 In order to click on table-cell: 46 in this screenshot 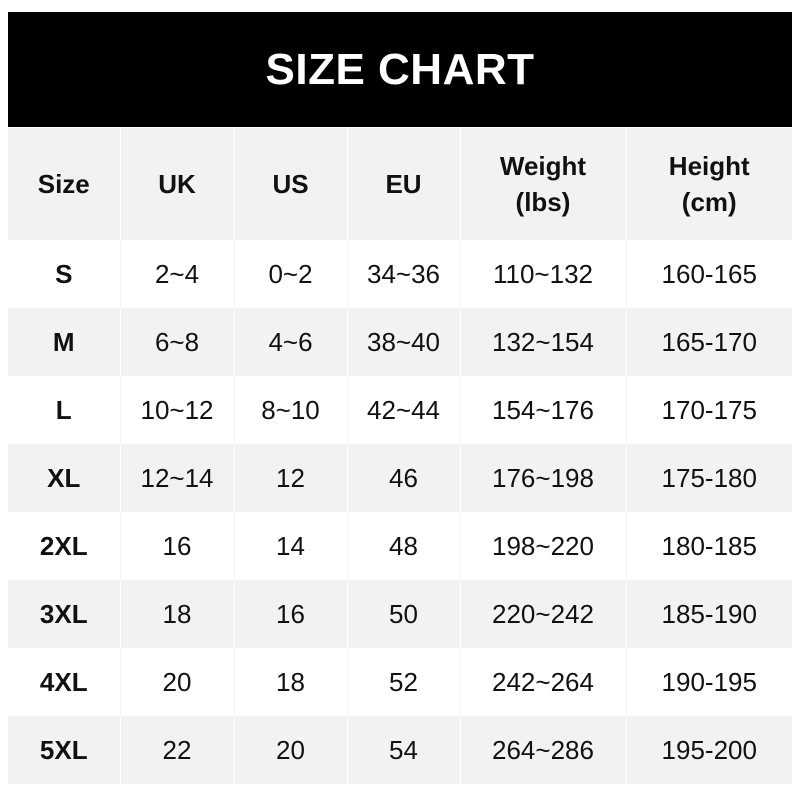, I will do `click(403, 478)`.